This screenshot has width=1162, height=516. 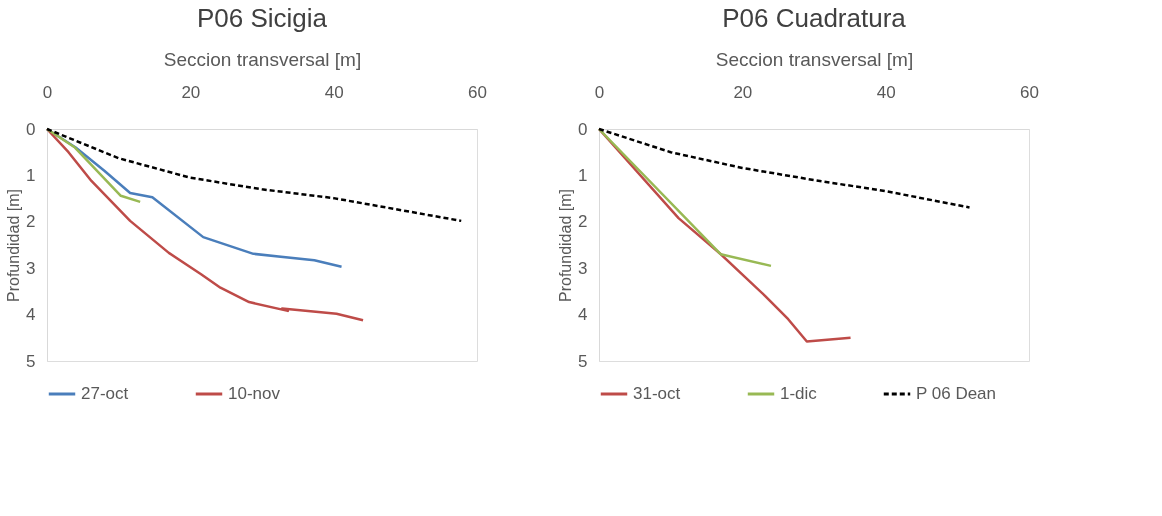 I want to click on chart-title: P06 Cuadratura, so click(x=814, y=18).